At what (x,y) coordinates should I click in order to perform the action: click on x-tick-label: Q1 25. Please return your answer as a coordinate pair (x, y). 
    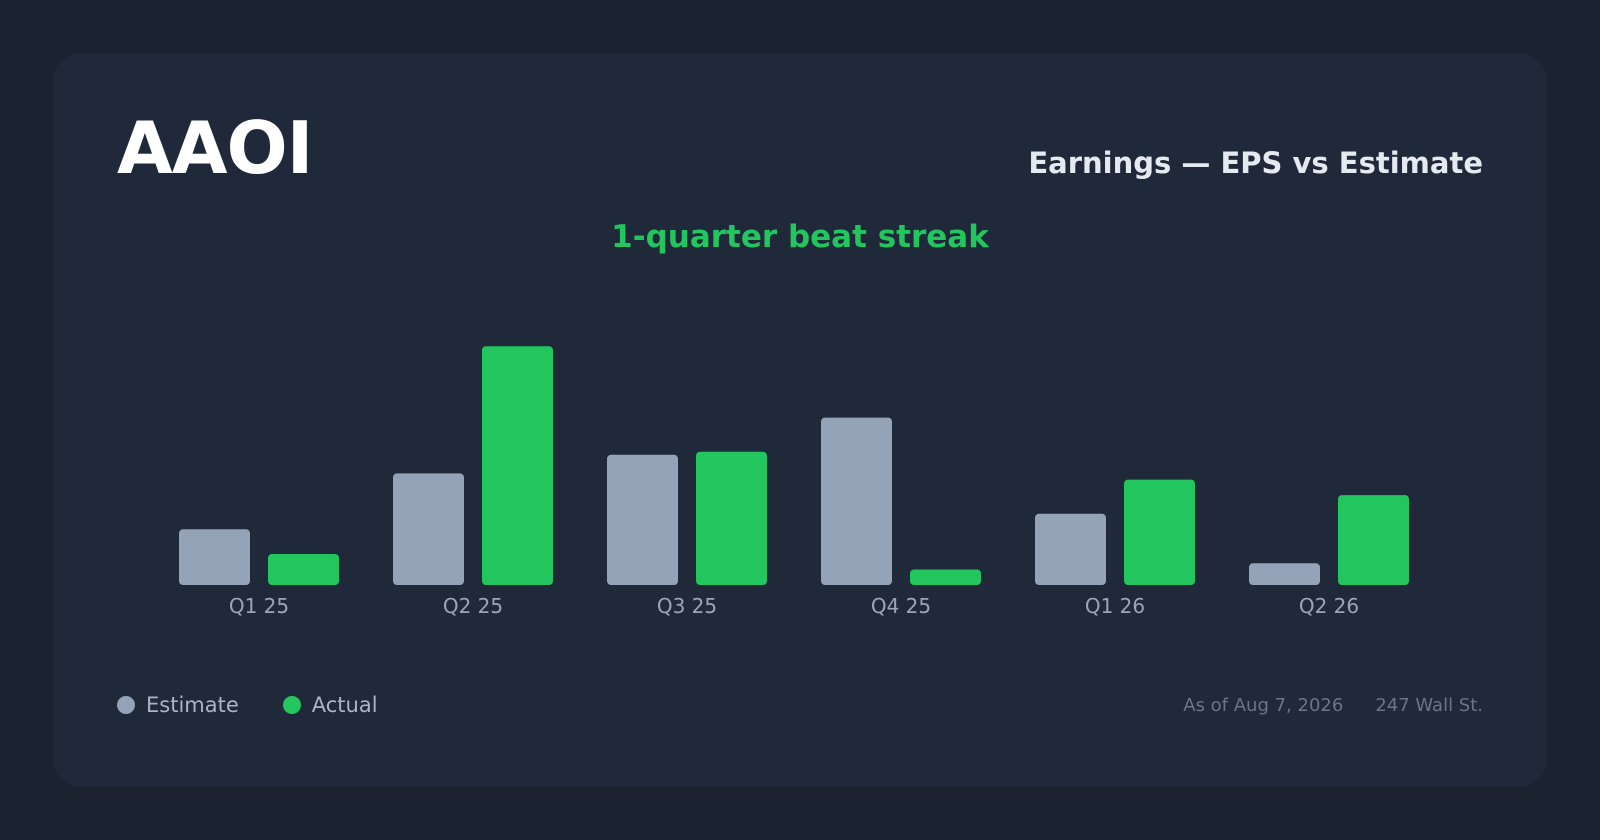
    Looking at the image, I should click on (259, 606).